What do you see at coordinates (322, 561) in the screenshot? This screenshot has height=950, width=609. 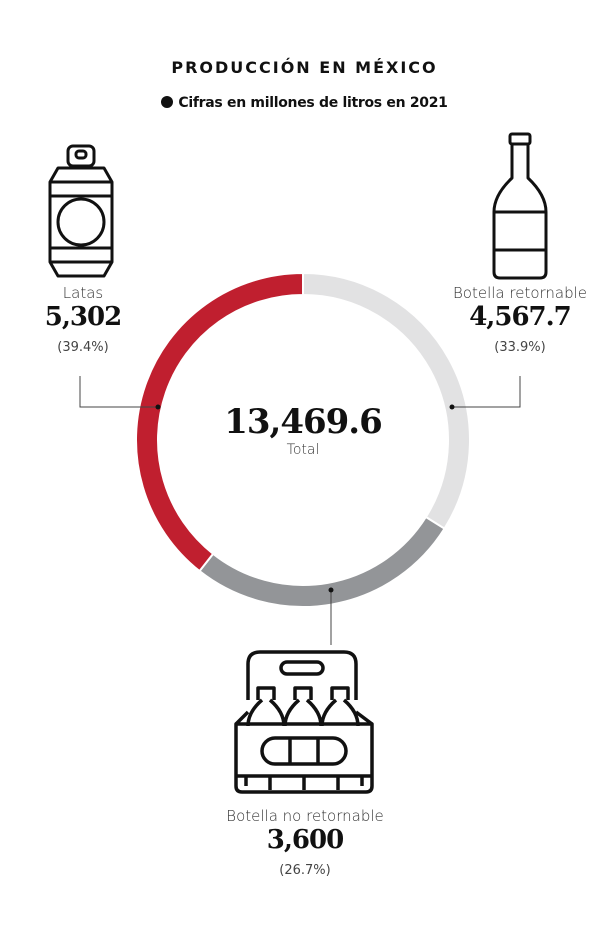 I see `slice-botella-no-retornable` at bounding box center [322, 561].